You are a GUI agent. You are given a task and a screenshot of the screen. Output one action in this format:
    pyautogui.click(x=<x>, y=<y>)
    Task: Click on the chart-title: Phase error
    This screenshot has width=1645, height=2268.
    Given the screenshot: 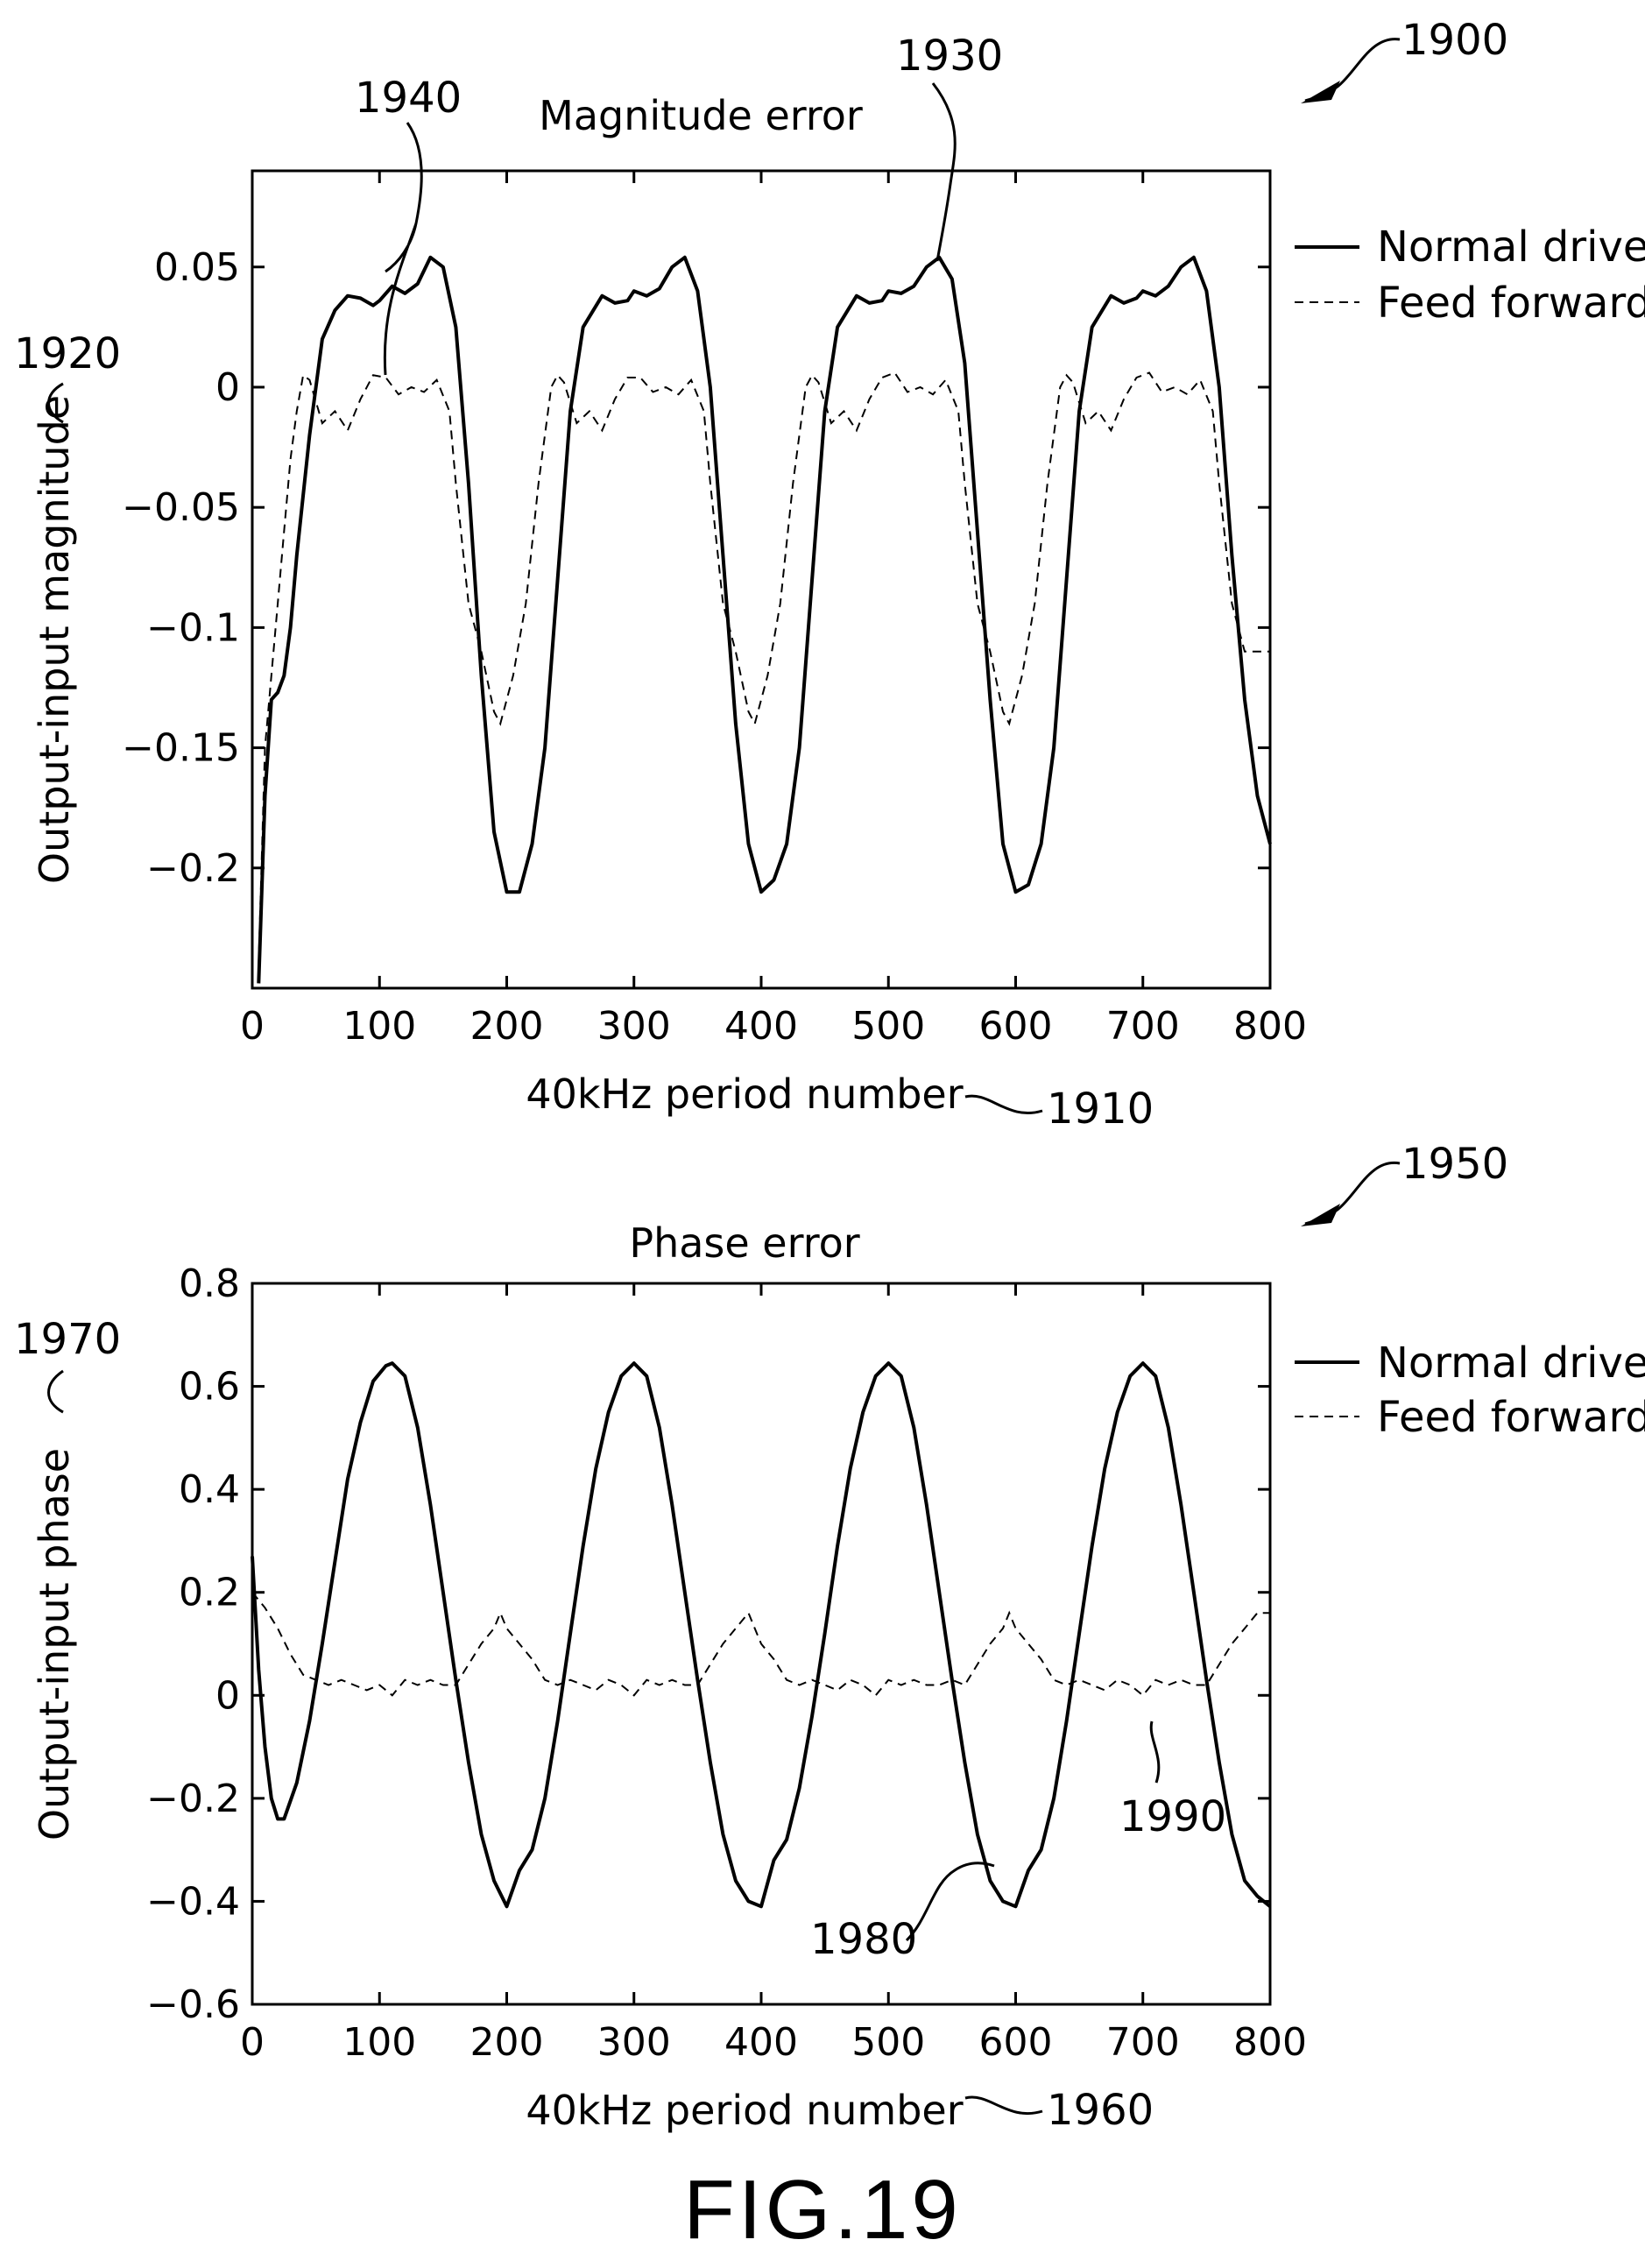 What is the action you would take?
    pyautogui.click(x=744, y=1243)
    